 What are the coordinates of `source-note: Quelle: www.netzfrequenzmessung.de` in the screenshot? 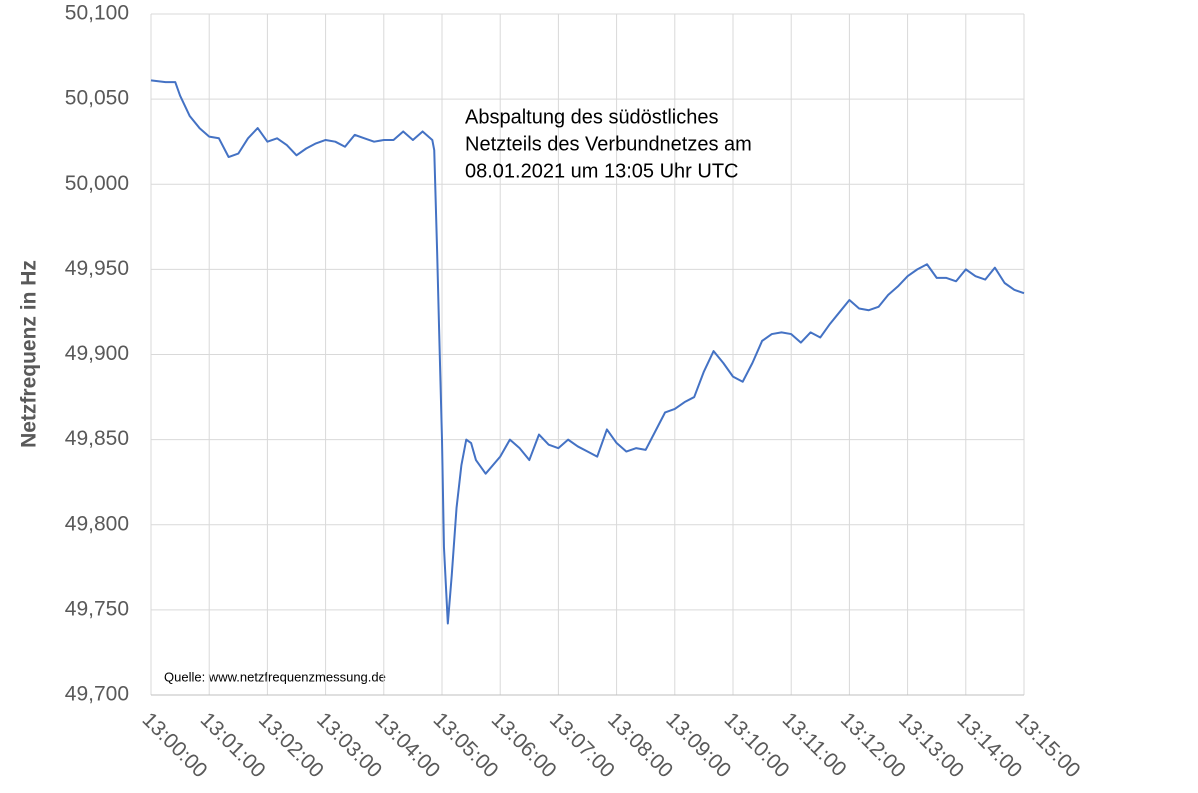 It's located at (275, 676).